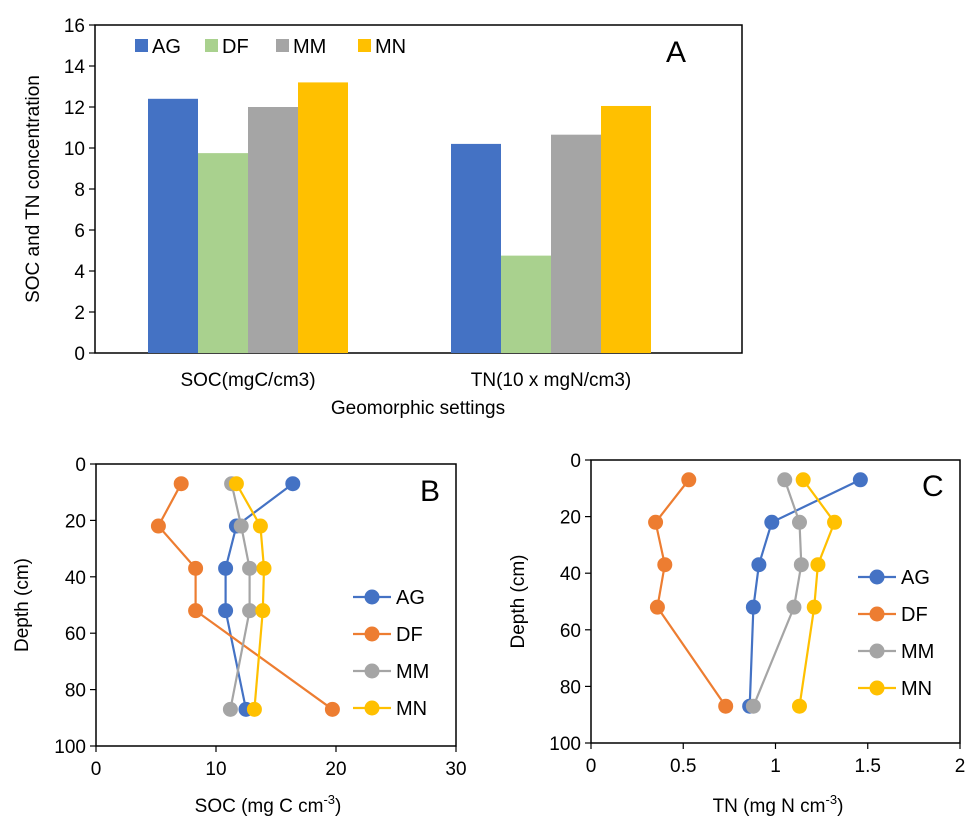  I want to click on legend-label-mn: MN, so click(916, 689).